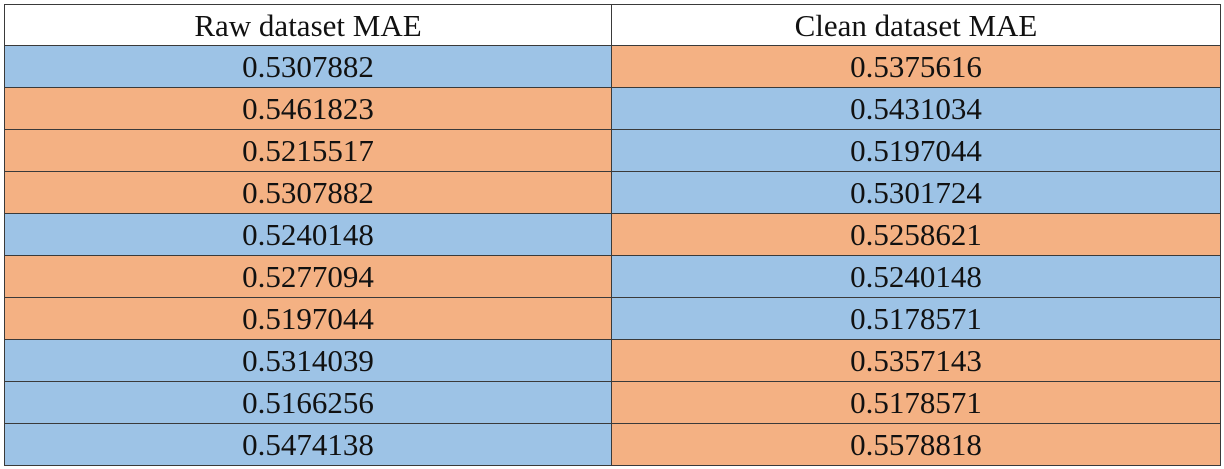 The width and height of the screenshot is (1224, 469). What do you see at coordinates (916, 192) in the screenshot?
I see `clean-mae-cell: 0.5301724` at bounding box center [916, 192].